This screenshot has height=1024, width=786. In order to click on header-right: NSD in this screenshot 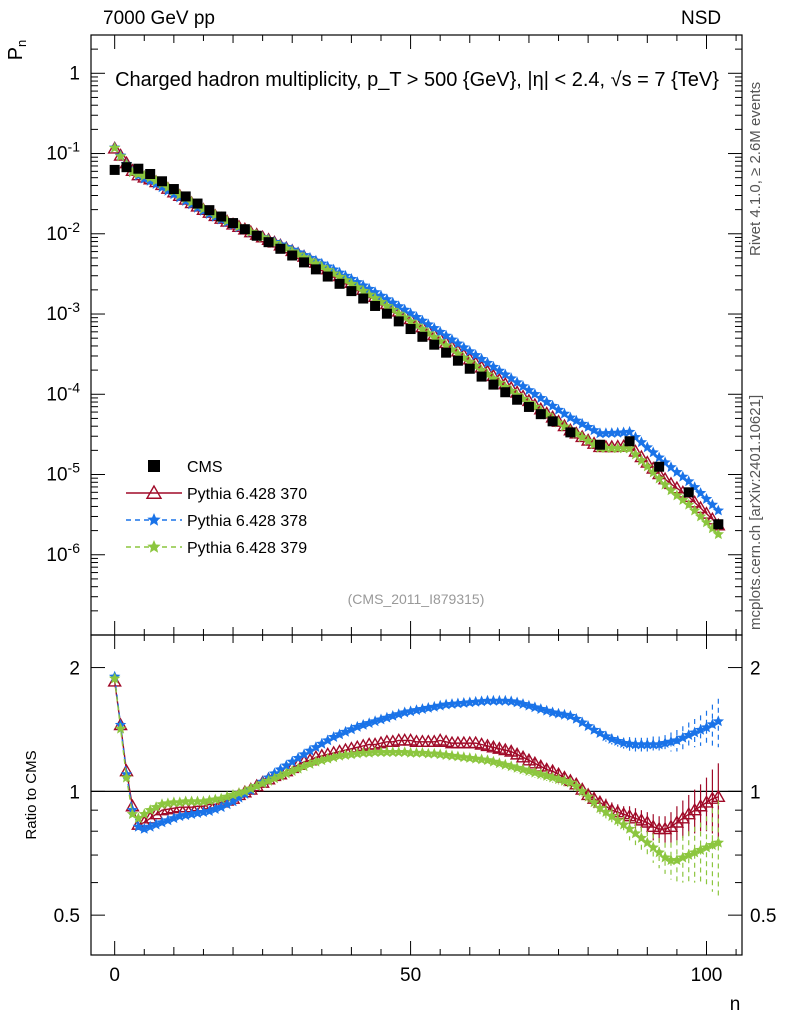, I will do `click(701, 18)`.